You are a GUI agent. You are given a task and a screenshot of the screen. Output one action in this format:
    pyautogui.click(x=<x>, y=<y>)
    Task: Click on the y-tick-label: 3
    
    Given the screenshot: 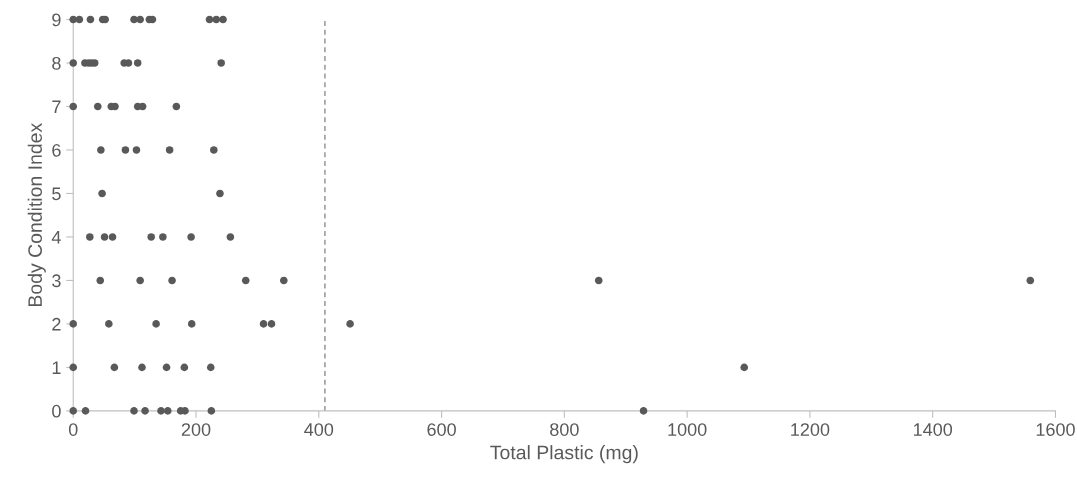 What is the action you would take?
    pyautogui.click(x=56, y=281)
    